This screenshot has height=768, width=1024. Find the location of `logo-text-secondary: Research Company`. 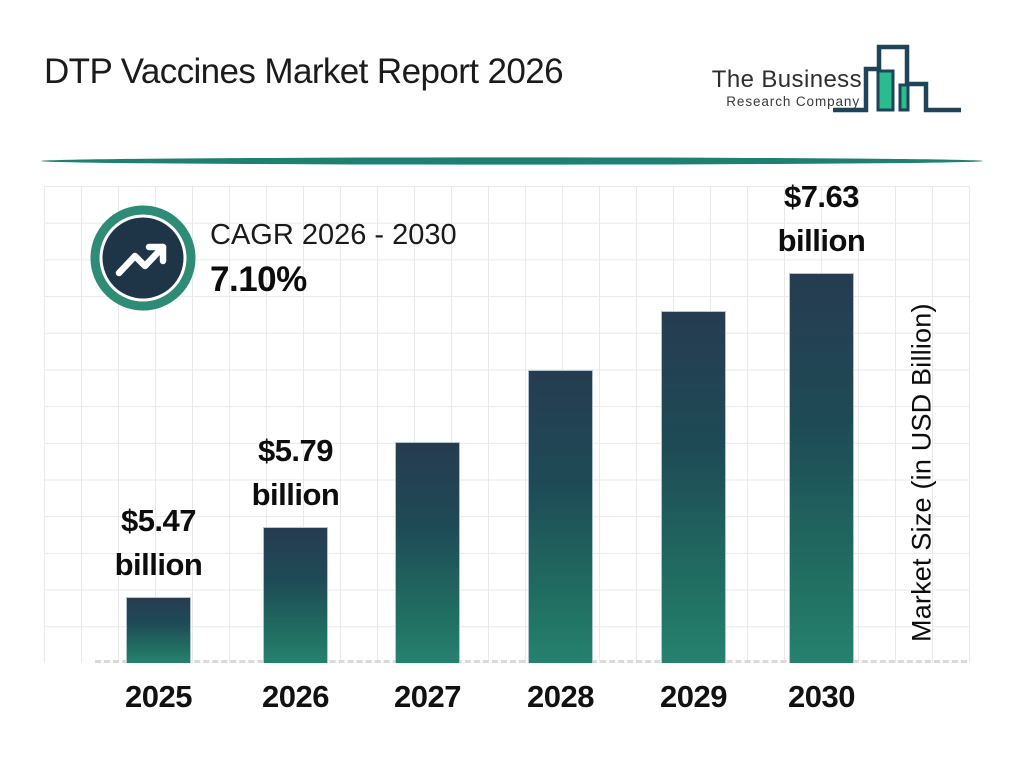

logo-text-secondary: Research Company is located at coordinates (793, 101).